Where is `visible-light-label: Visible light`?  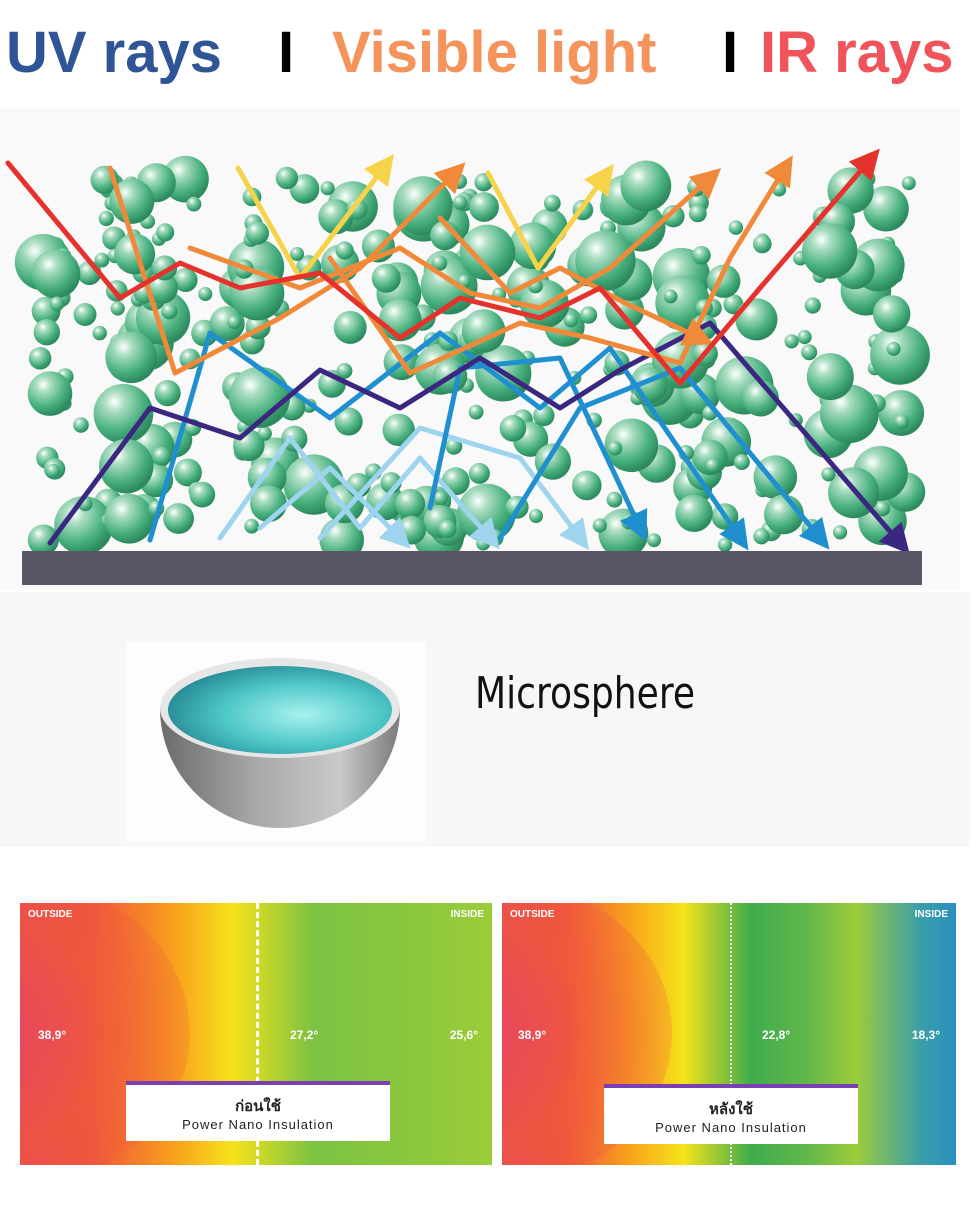
visible-light-label: Visible light is located at coordinates (494, 52).